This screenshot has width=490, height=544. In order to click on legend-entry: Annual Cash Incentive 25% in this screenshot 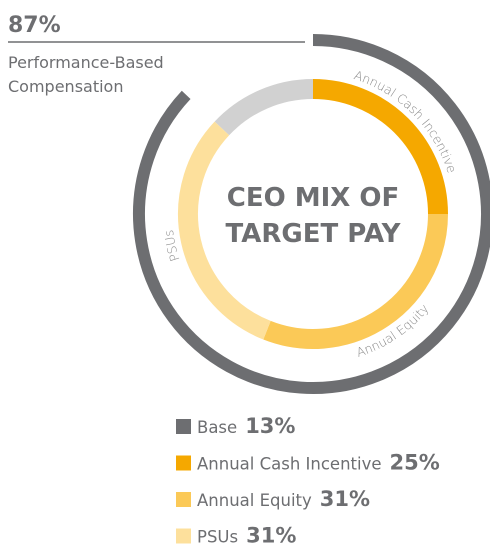, I will do `click(318, 463)`.